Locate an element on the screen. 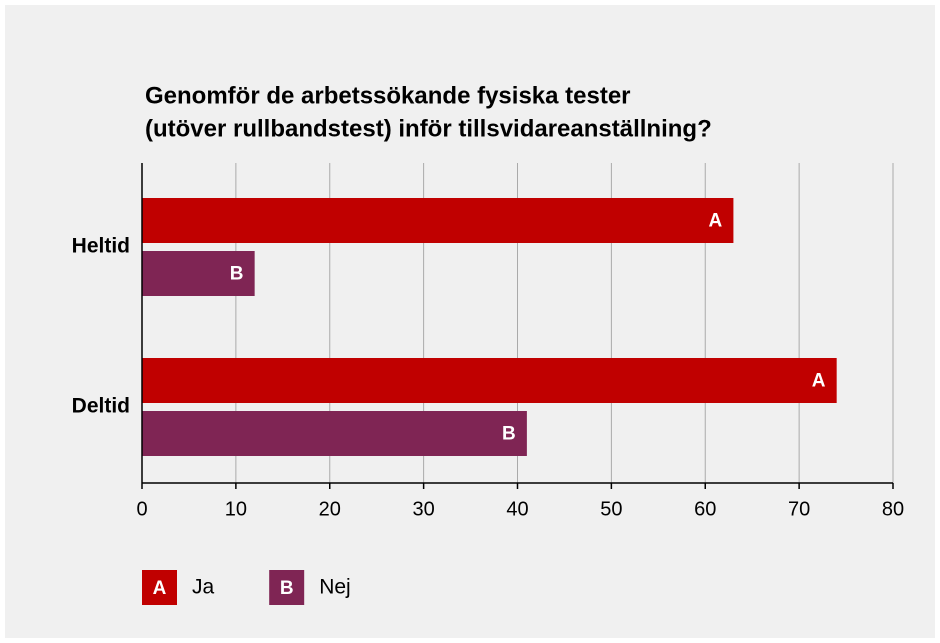 This screenshot has width=940, height=643. x-tick-label: 50 is located at coordinates (611, 509).